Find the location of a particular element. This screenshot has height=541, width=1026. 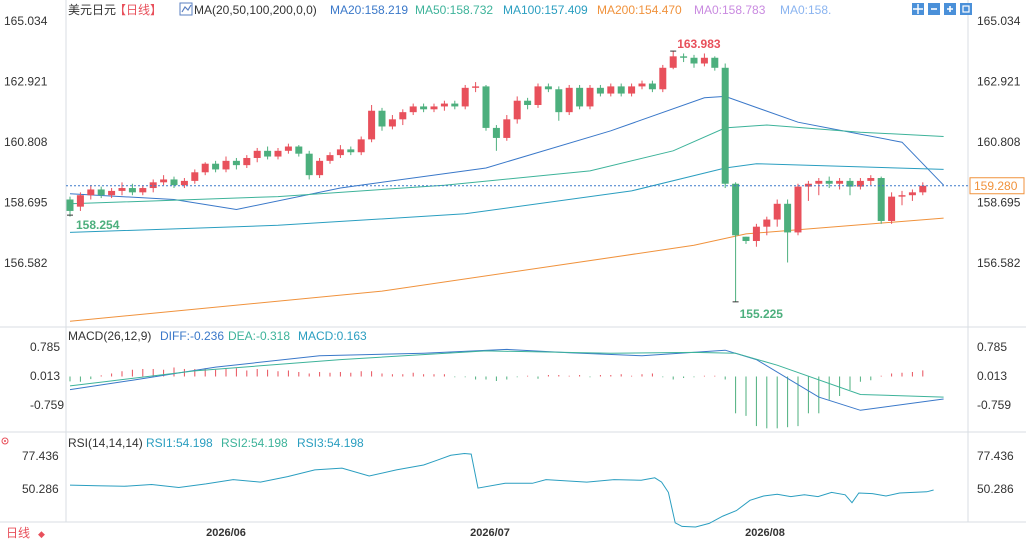

rsi2-value: RSI2:54.198 is located at coordinates (254, 443).